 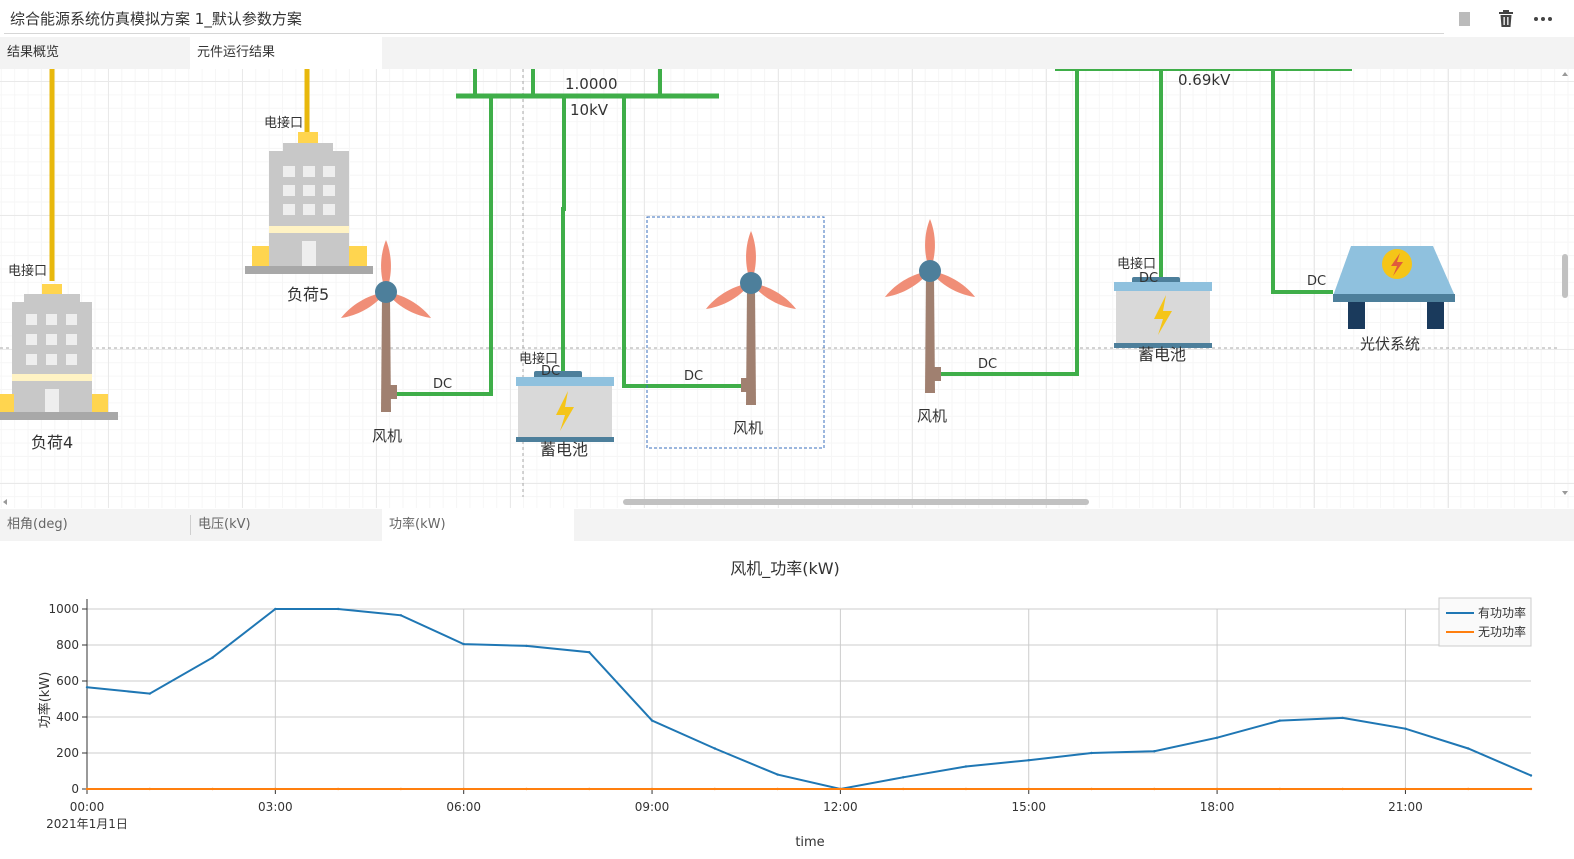 What do you see at coordinates (478, 525) in the screenshot?
I see `tab-power: 功率(kW)` at bounding box center [478, 525].